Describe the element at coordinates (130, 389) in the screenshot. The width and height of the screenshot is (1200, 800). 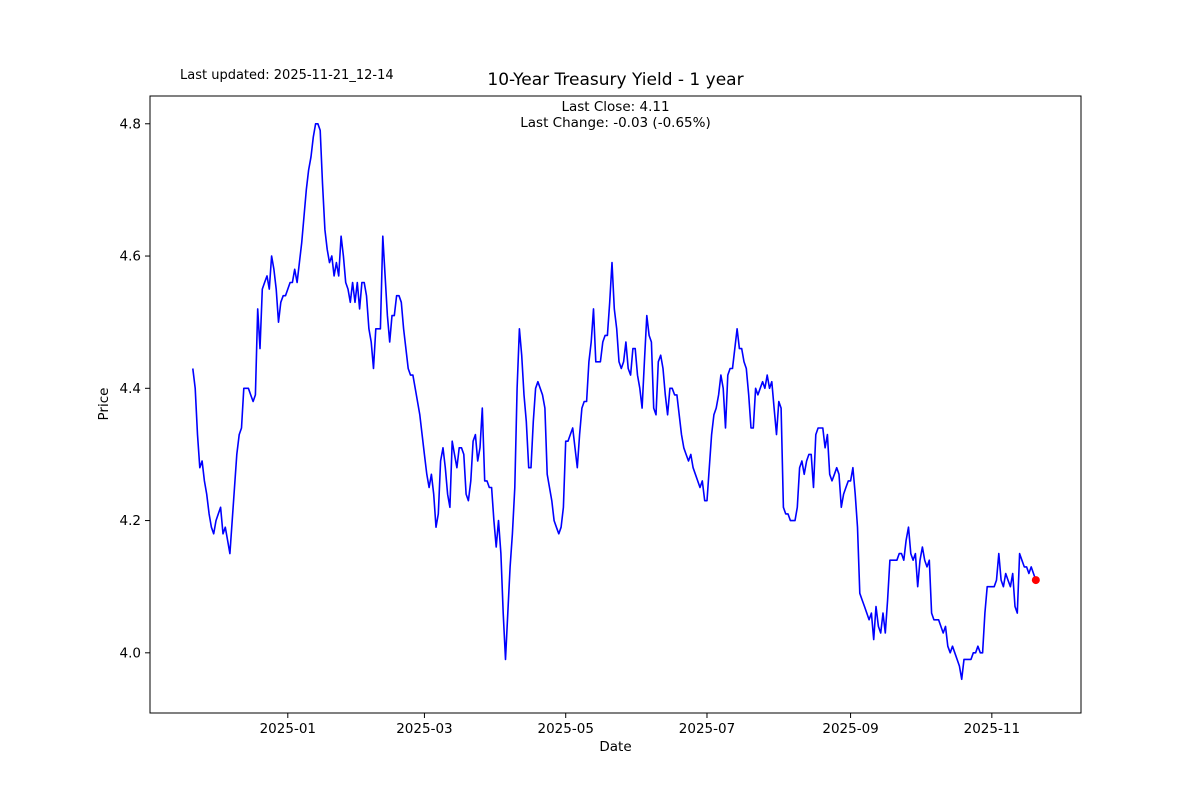
I see `y-tick-label: 4.4` at that location.